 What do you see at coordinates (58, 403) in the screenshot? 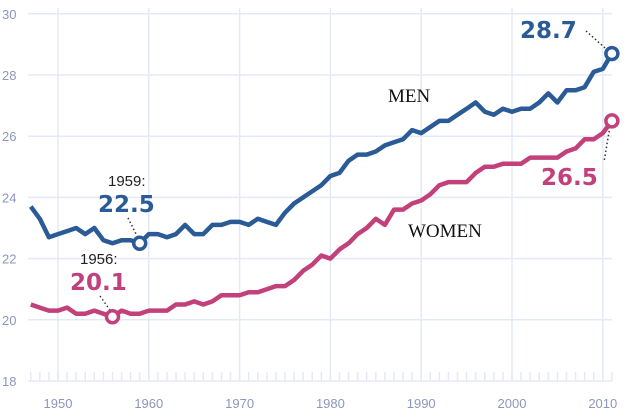
I see `x-tick-label: 1950` at bounding box center [58, 403].